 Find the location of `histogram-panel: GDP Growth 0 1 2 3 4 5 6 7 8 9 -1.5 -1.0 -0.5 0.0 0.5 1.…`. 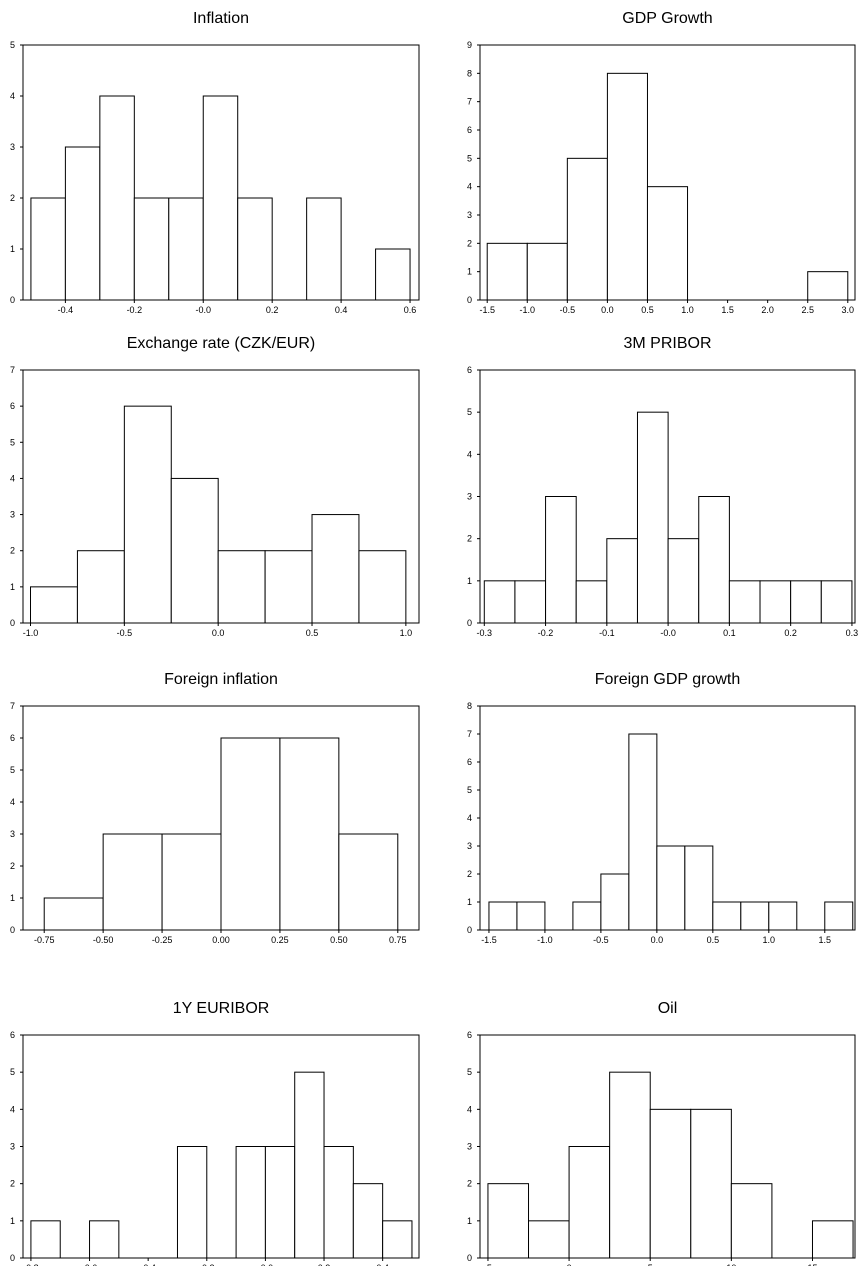

histogram-panel: GDP Growth 0 1 2 3 4 5 6 7 8 9 -1.5 -1.0 -0.5 0.0 0.5 1.… is located at coordinates (661, 162).